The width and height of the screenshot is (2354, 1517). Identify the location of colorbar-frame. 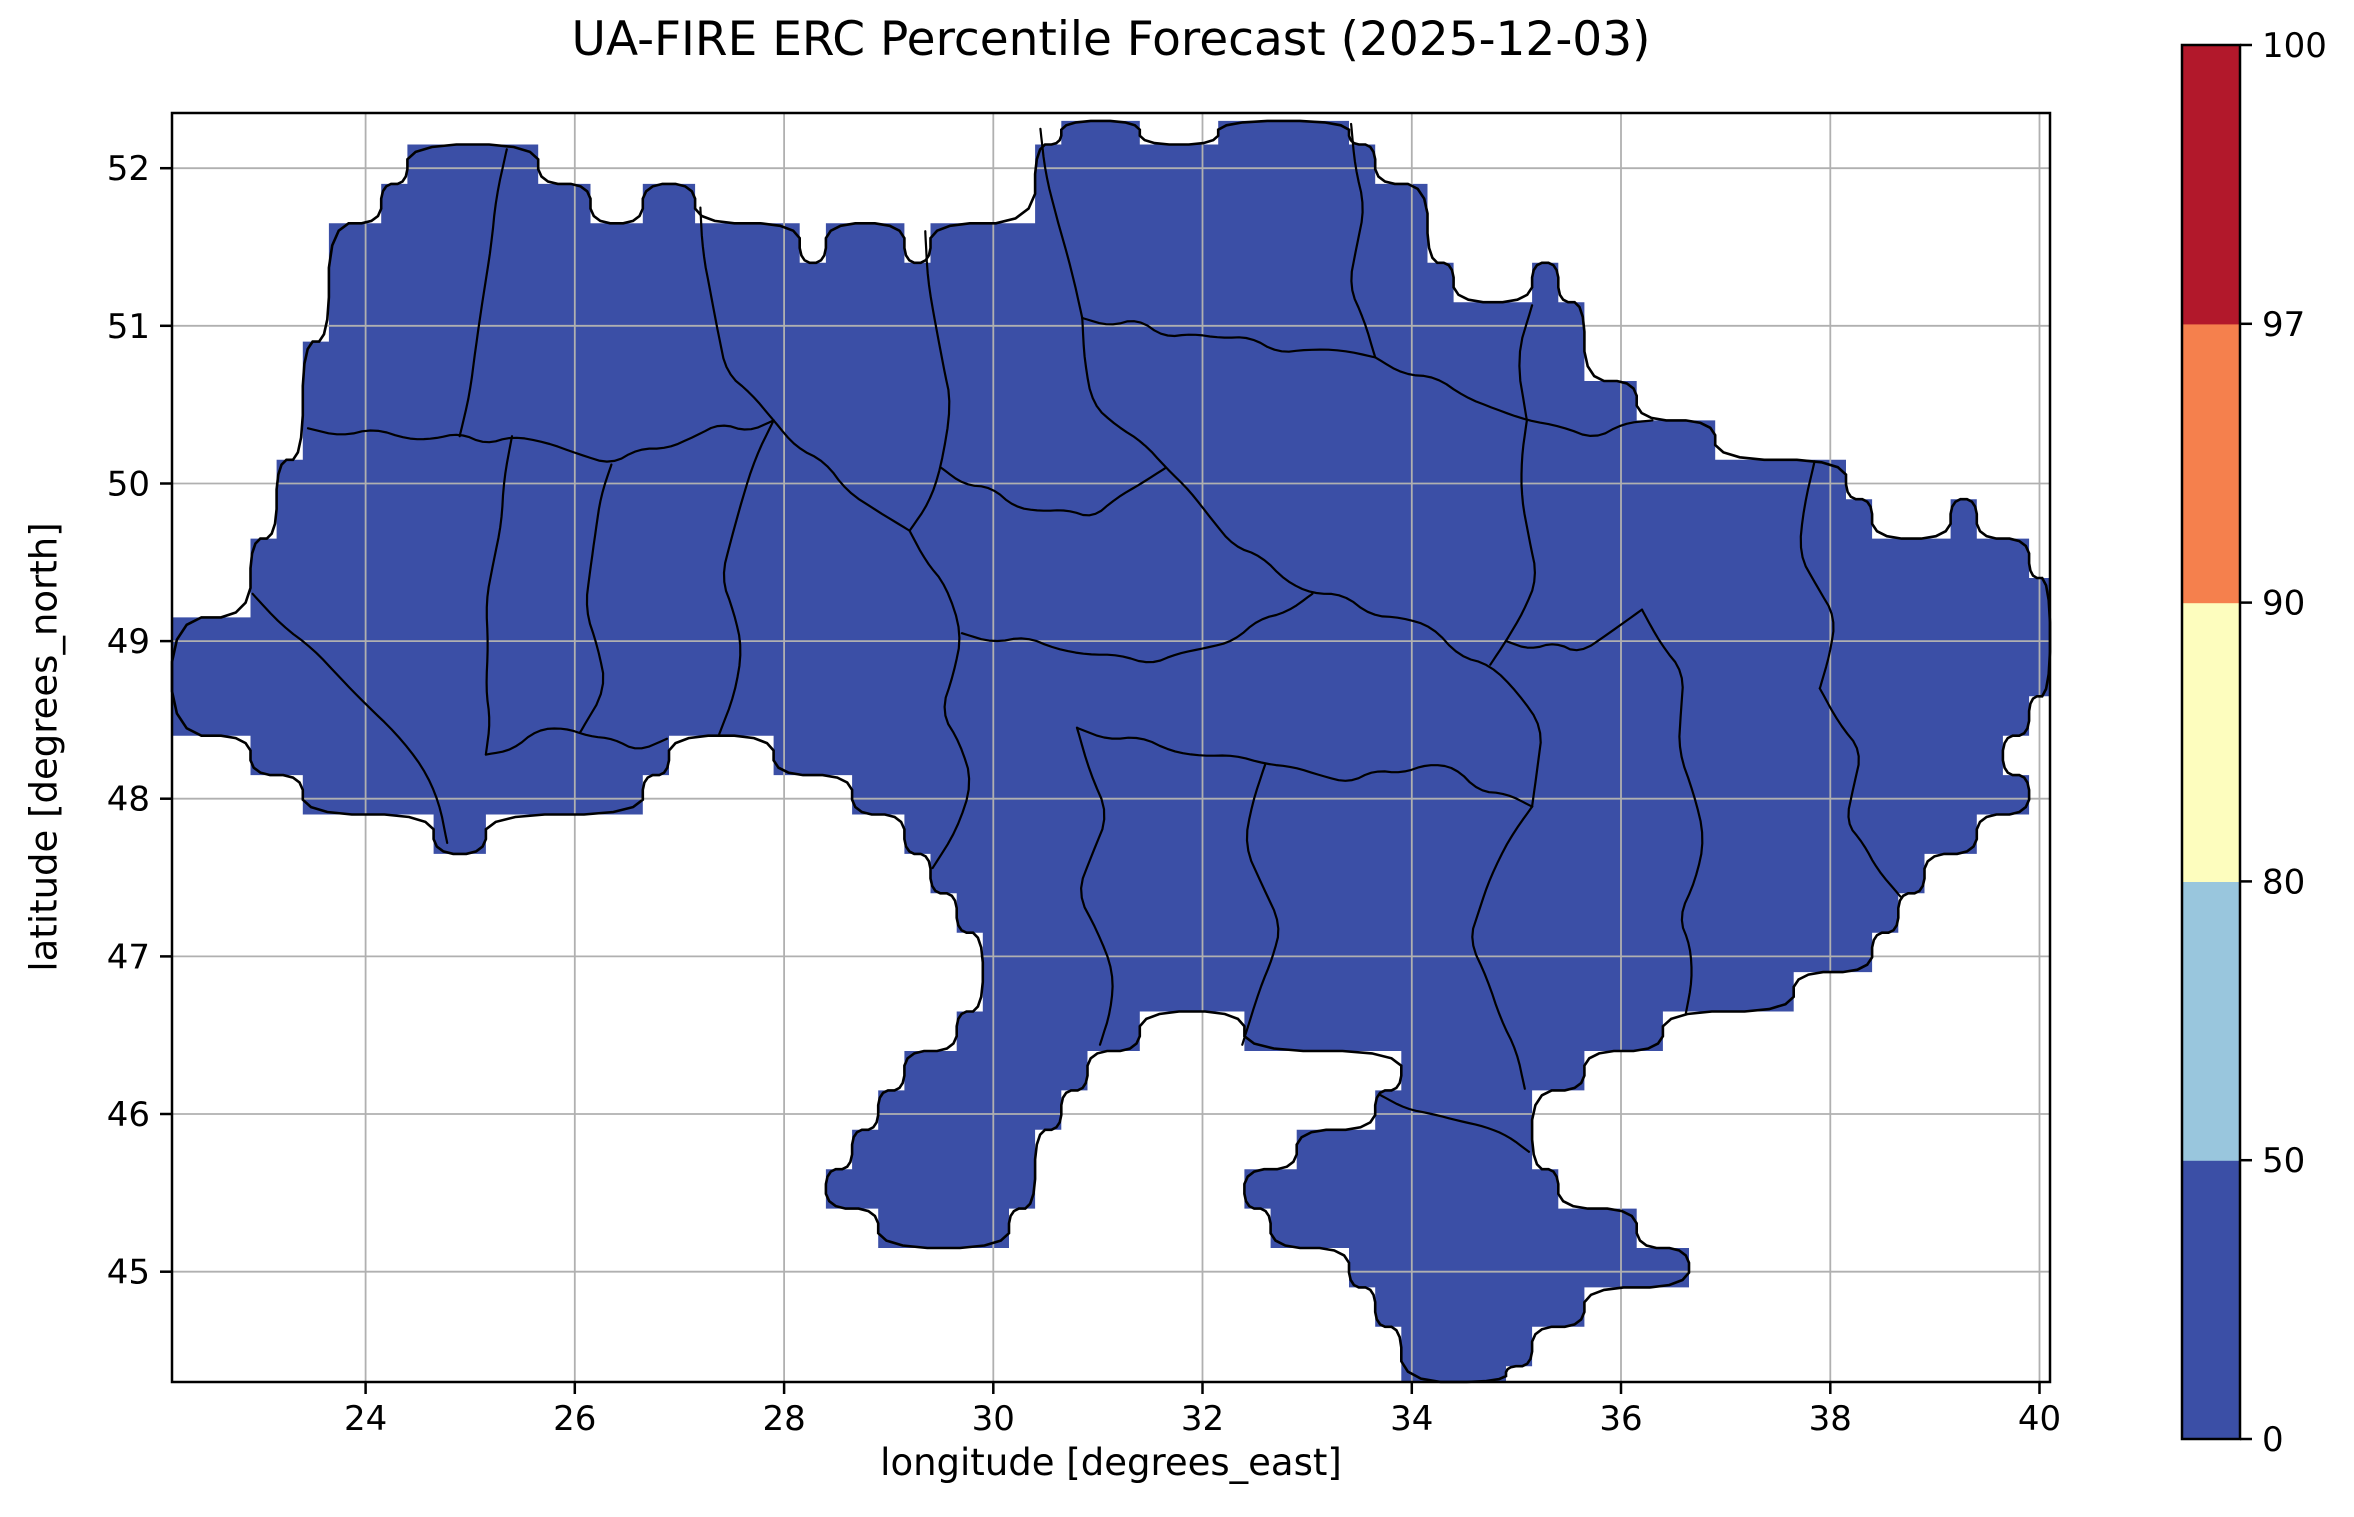
(2211, 742).